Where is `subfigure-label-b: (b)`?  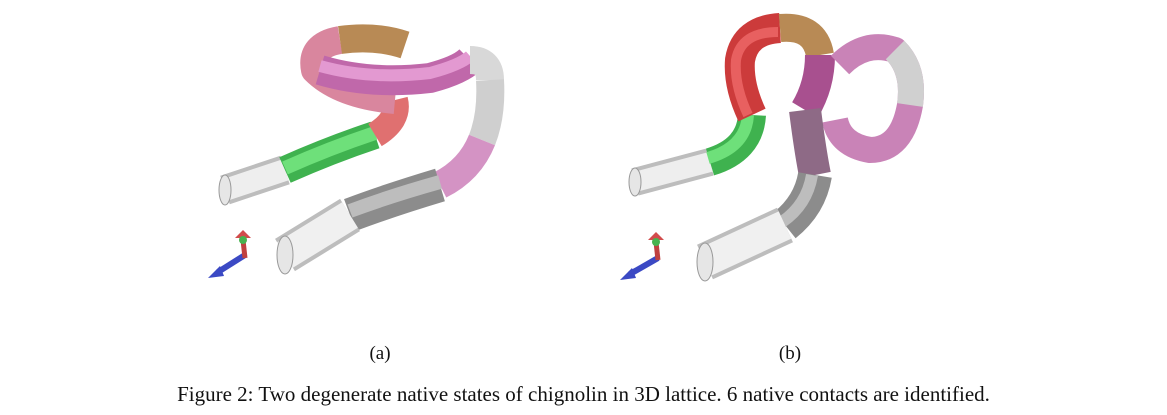
subfigure-label-b: (b) is located at coordinates (790, 353).